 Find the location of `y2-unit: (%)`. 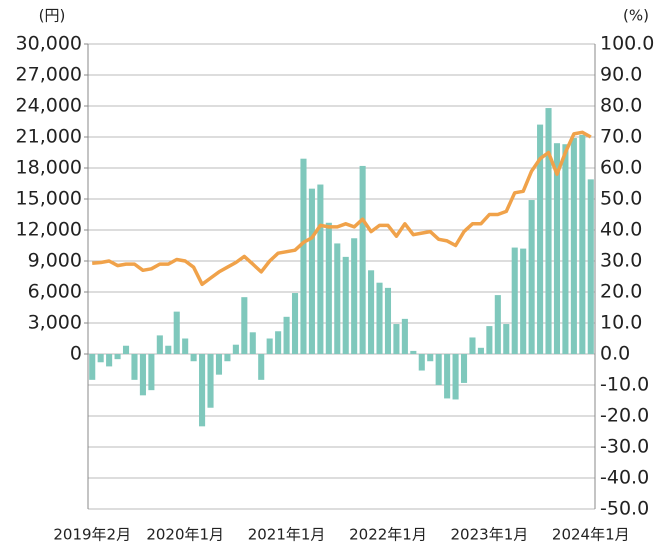

y2-unit: (%) is located at coordinates (636, 16).